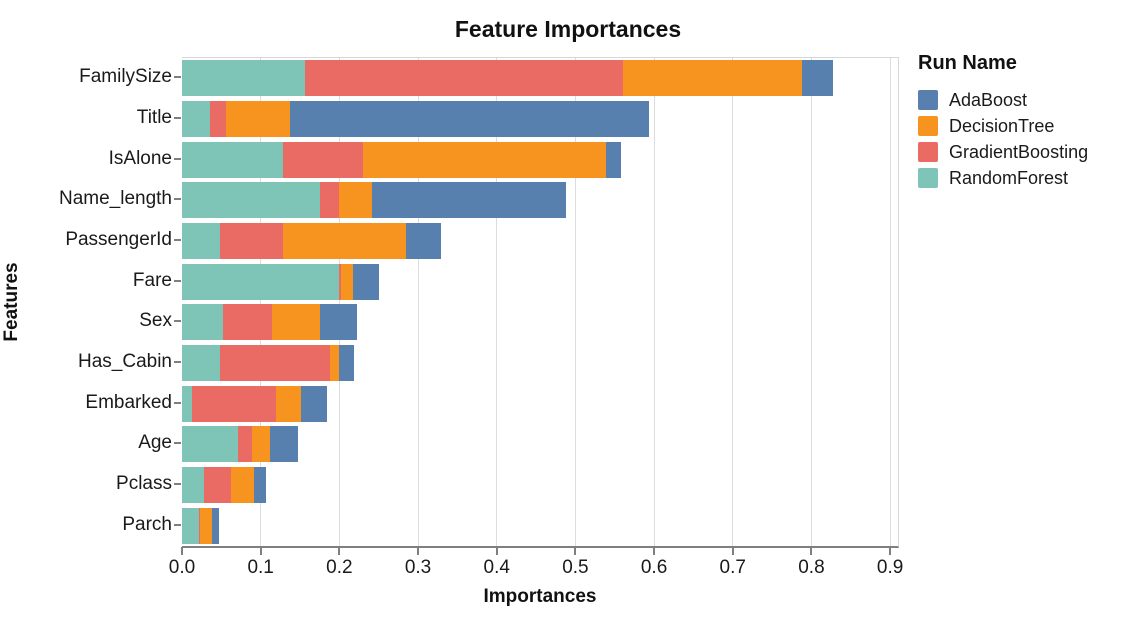  What do you see at coordinates (540, 241) in the screenshot?
I see `bar-row-passengerid` at bounding box center [540, 241].